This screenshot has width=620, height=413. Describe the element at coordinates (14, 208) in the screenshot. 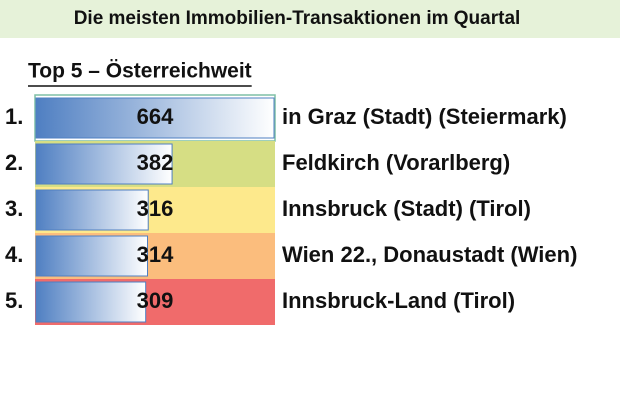

I see `rank-label: 3.` at that location.